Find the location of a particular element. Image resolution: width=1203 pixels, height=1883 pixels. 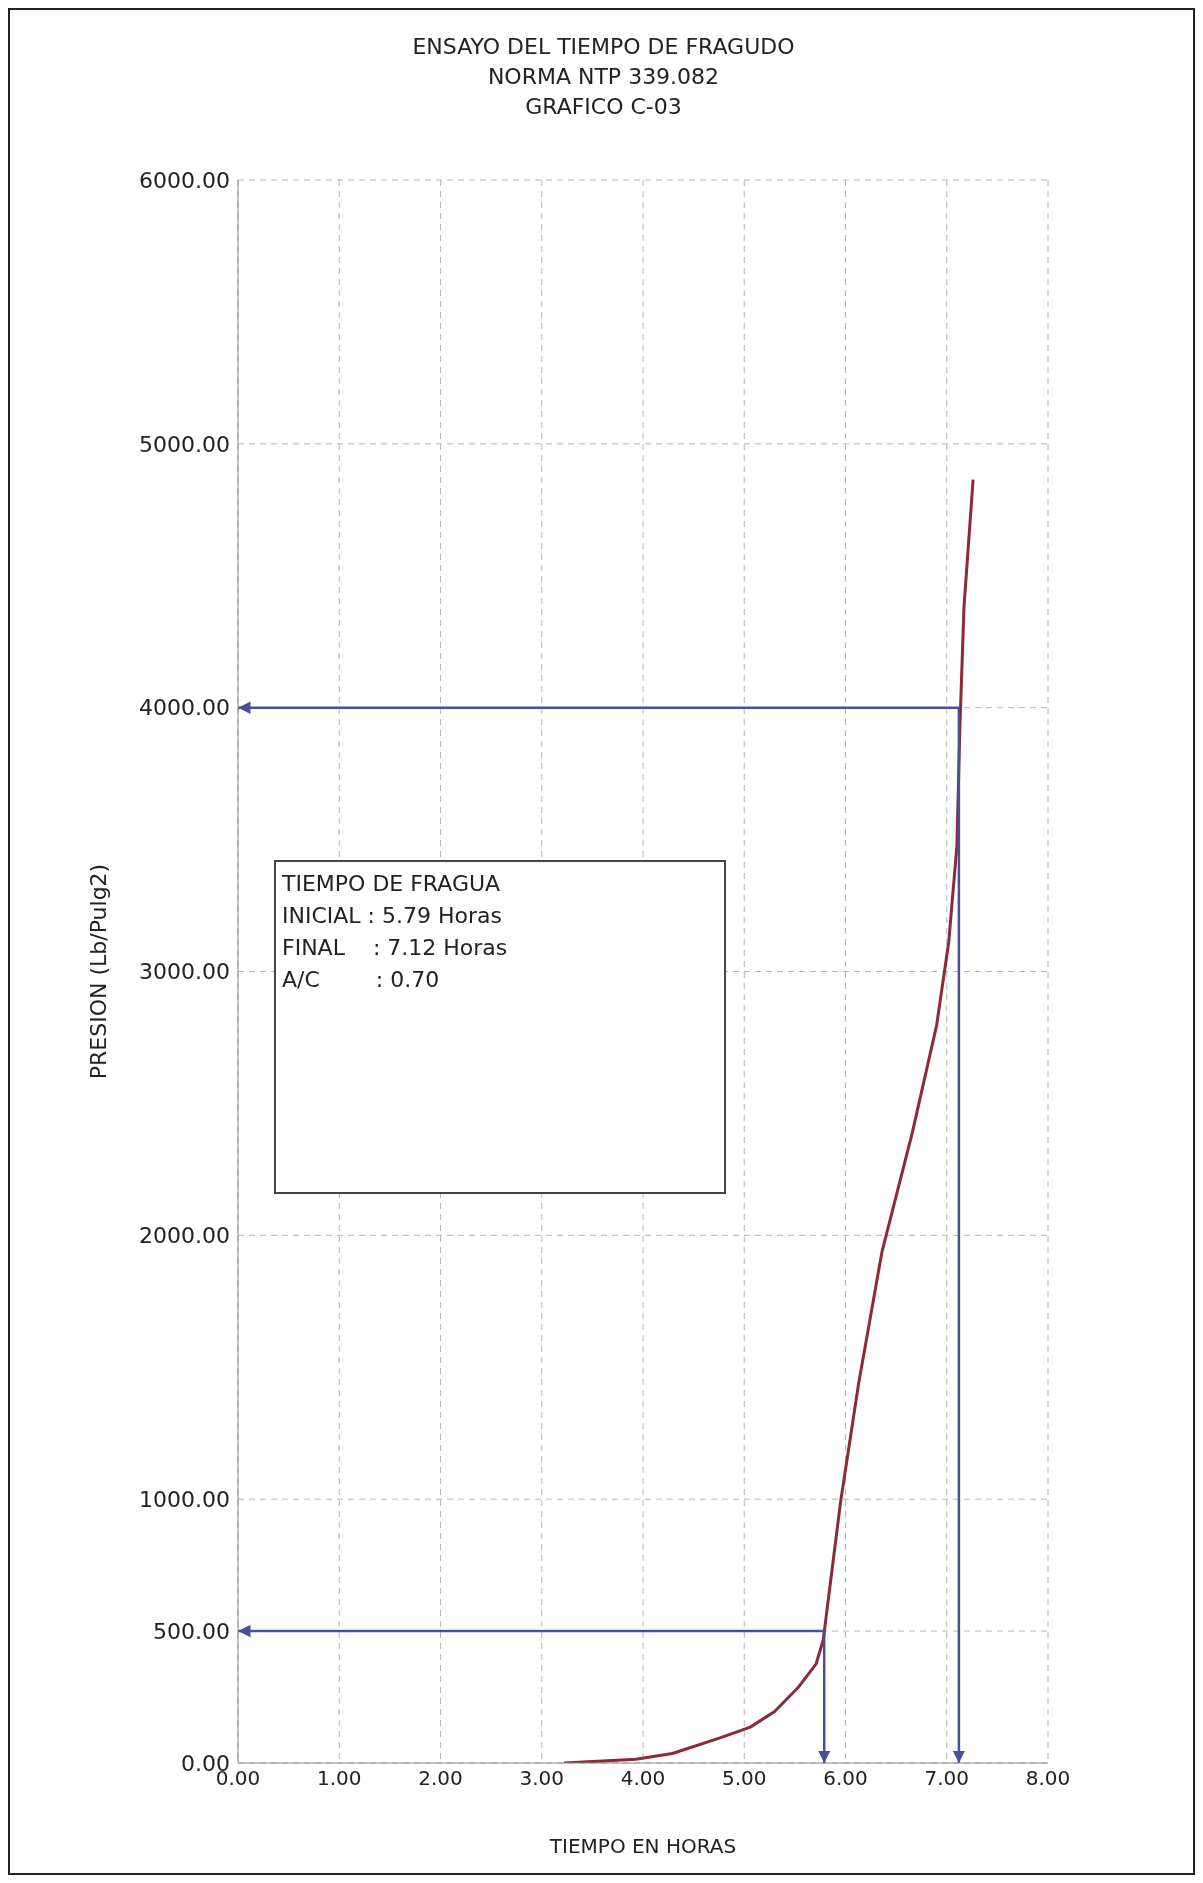

x-tick-label: 1.00 is located at coordinates (339, 1778).